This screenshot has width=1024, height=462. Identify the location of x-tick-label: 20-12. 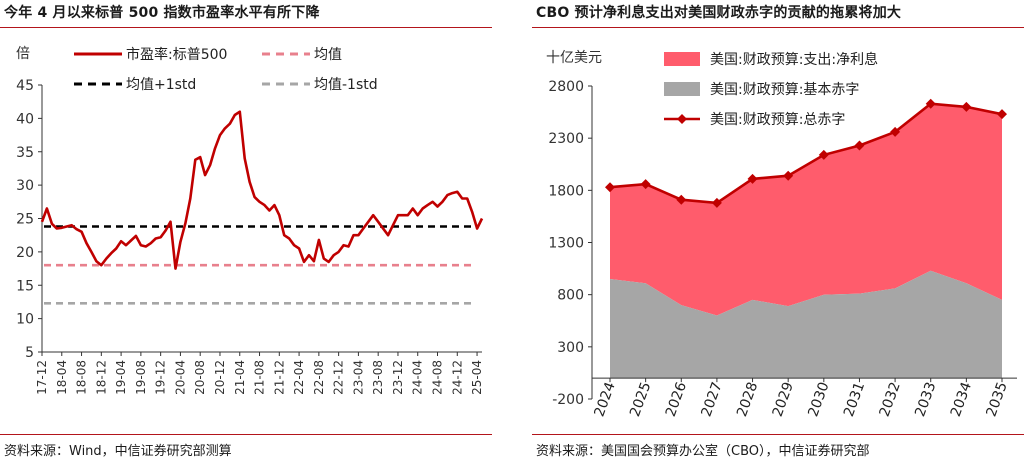
(220, 377).